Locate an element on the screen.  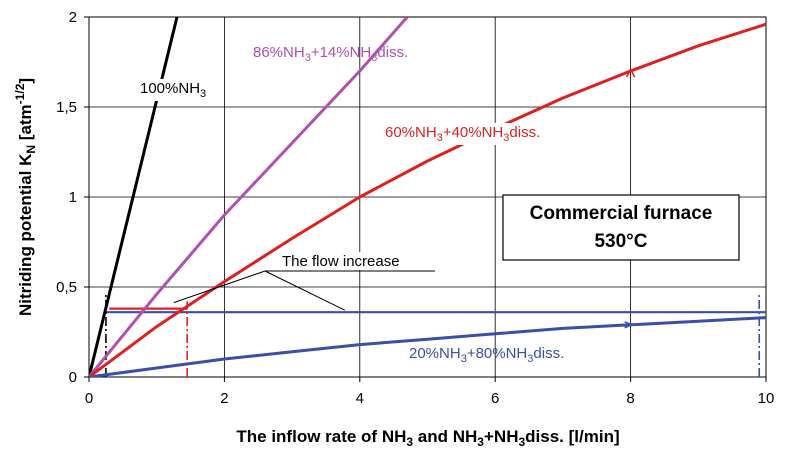
info-box-line1: Commercial furnace is located at coordinates (621, 213).